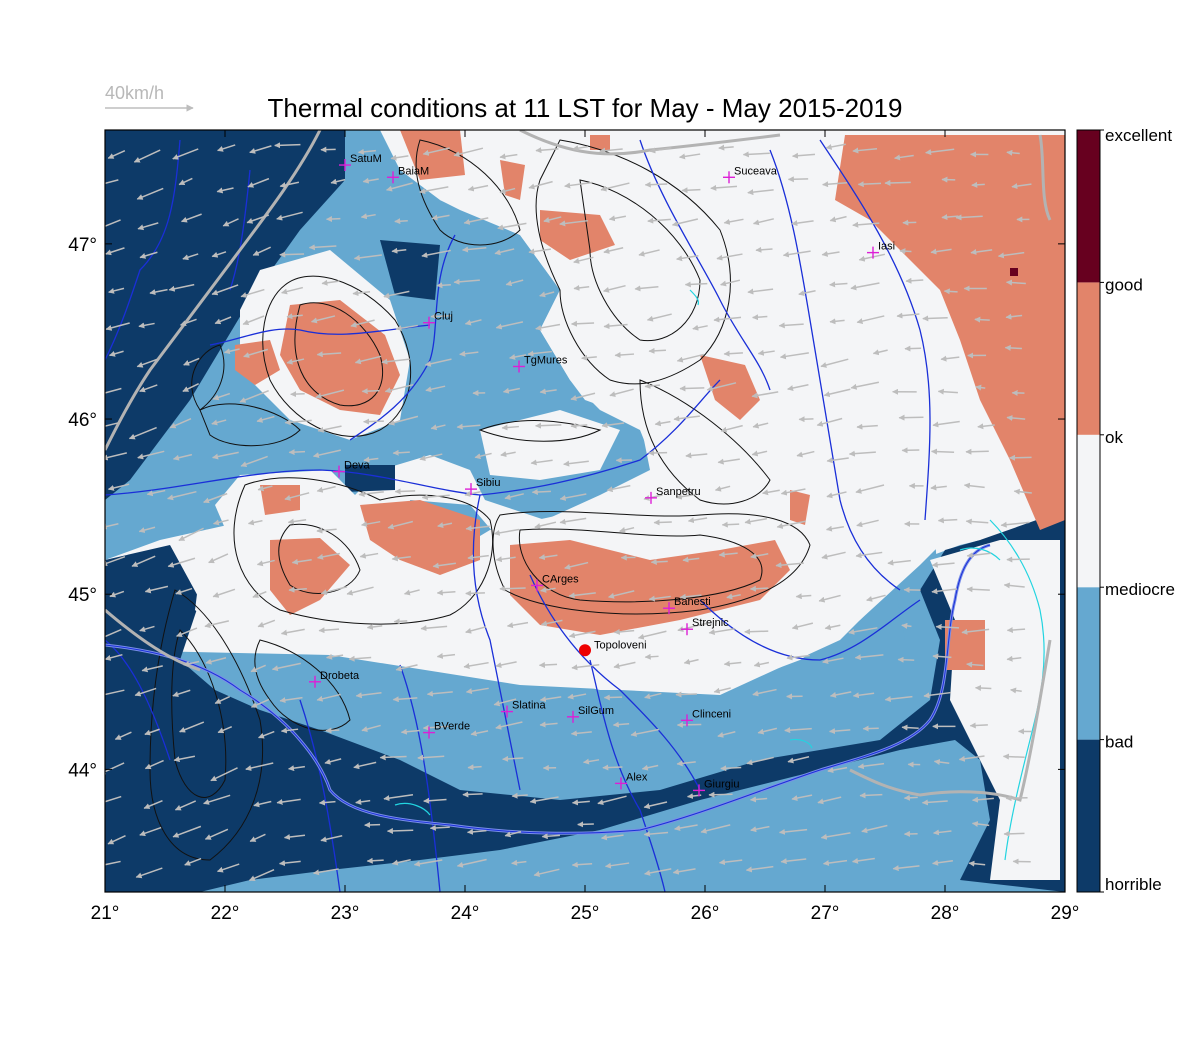  Describe the element at coordinates (1088, 511) in the screenshot. I see `colorbar-band` at that location.